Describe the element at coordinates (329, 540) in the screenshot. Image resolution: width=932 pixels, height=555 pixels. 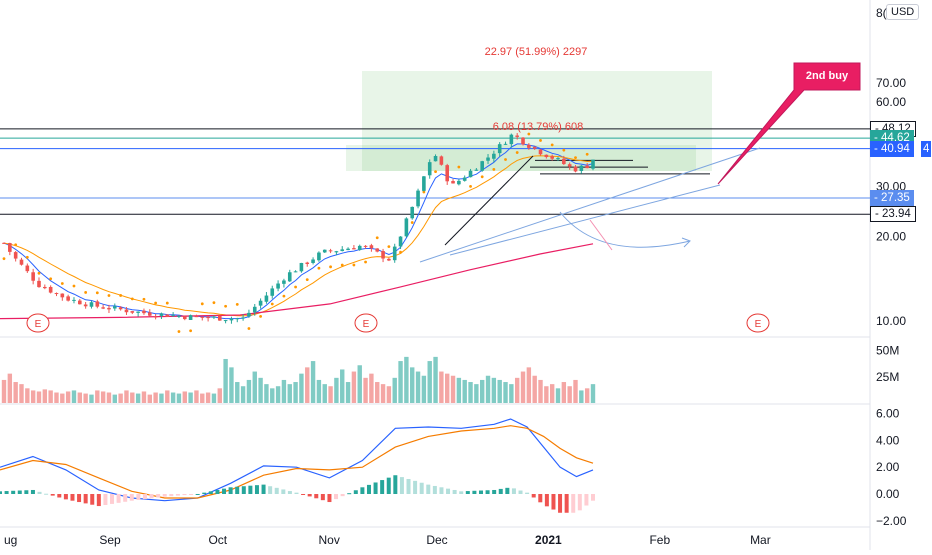
I see `time-tick-label: Nov` at that location.